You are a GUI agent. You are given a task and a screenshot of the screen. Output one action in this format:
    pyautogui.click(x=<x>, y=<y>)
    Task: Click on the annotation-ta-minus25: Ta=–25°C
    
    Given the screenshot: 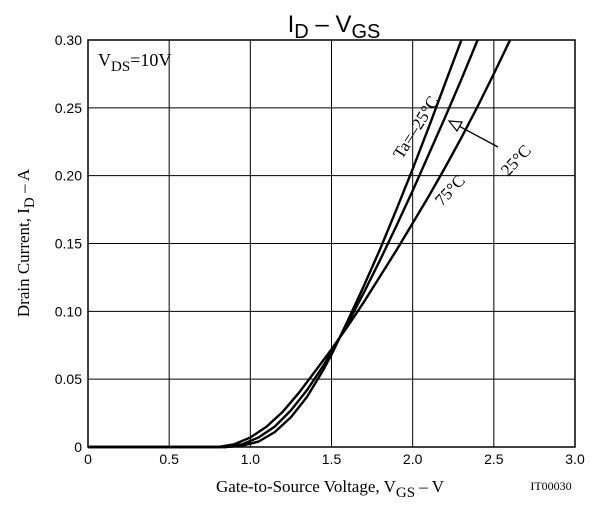 What is the action you would take?
    pyautogui.click(x=415, y=127)
    